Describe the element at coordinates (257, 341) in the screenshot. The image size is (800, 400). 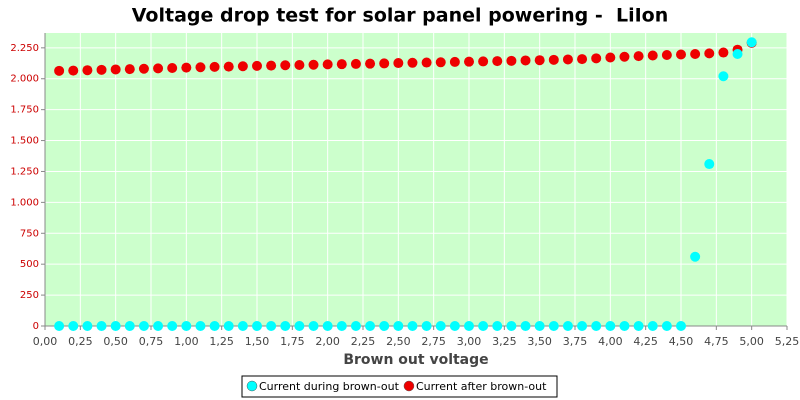
I see `x-tick-label: 1,50` at that location.